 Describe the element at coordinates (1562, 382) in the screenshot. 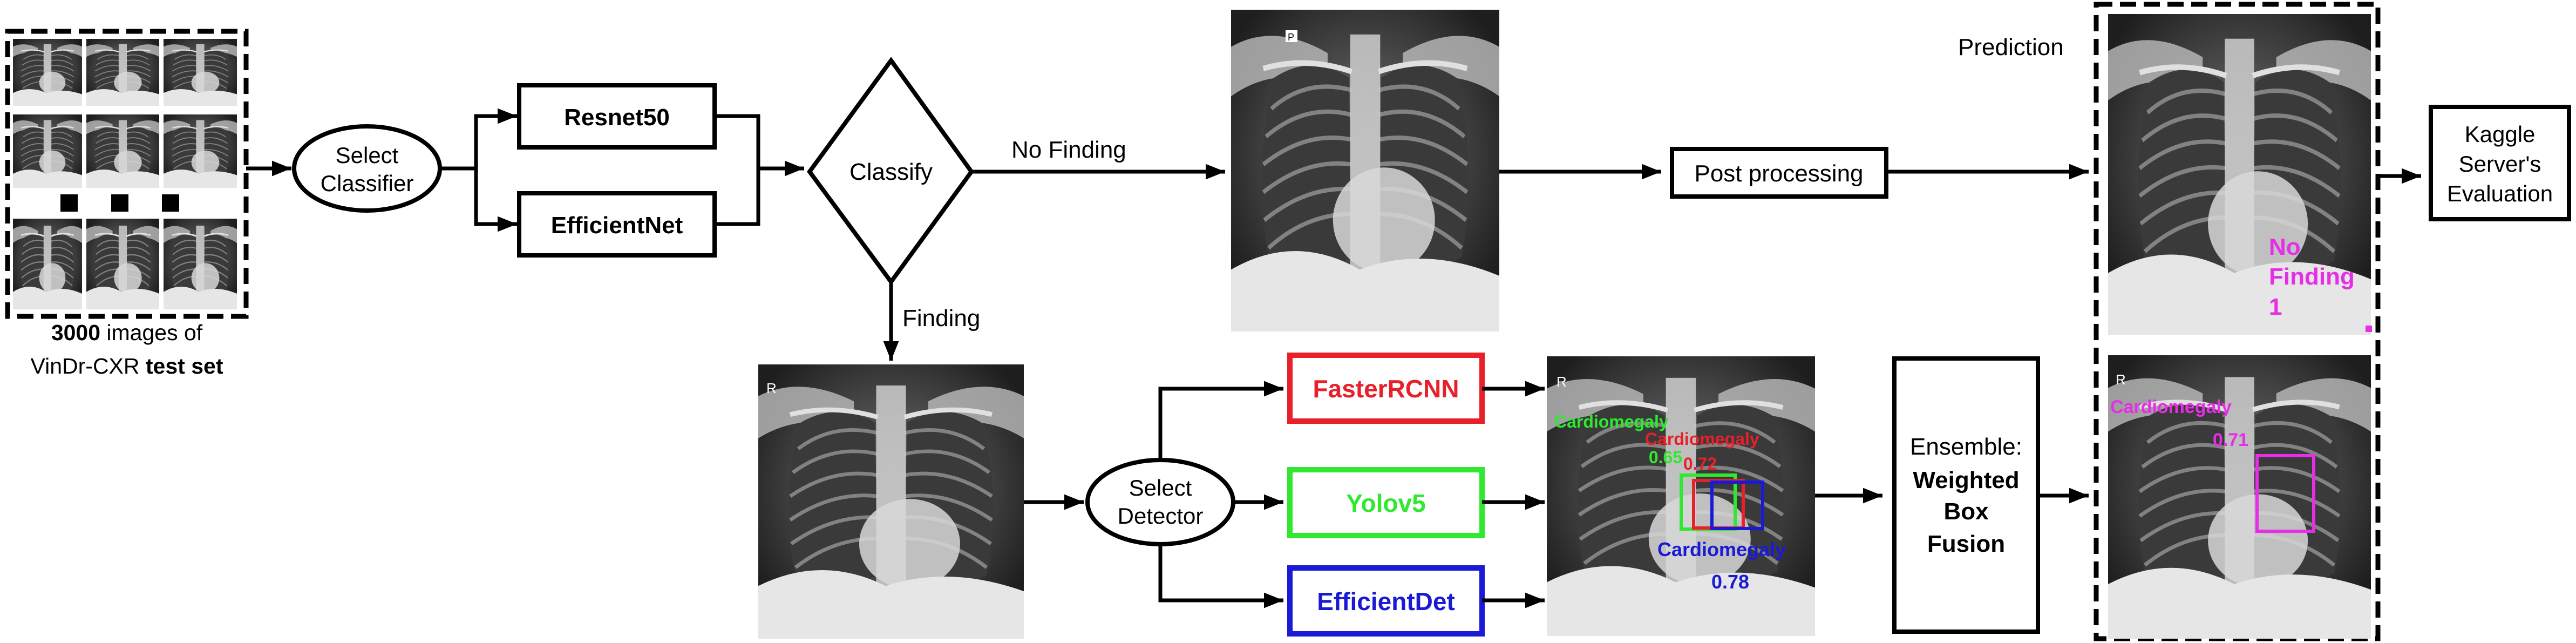

I see `xray-marker-r-detections: R` at that location.